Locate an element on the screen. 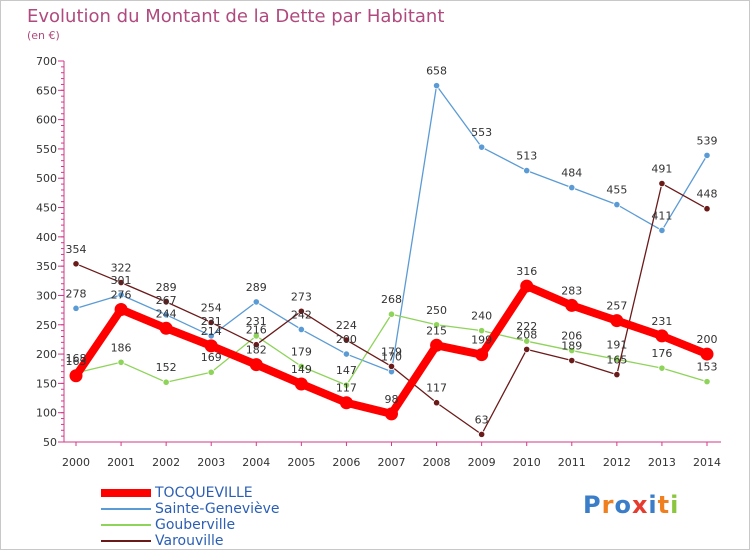 The image size is (750, 551). data-label: 276 is located at coordinates (121, 295).